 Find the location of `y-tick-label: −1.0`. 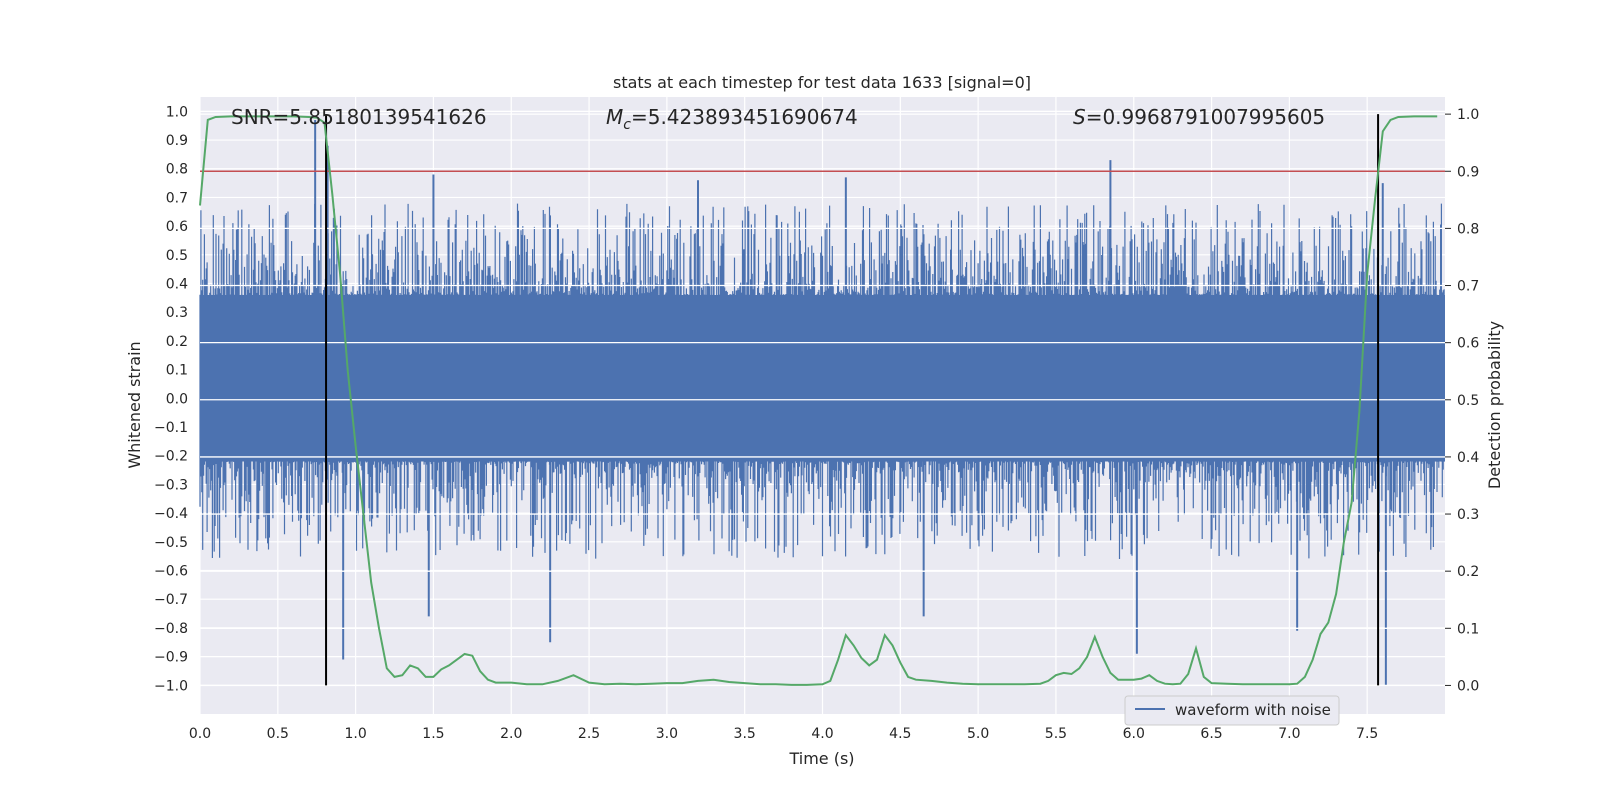

y-tick-label: −1.0 is located at coordinates (171, 686).